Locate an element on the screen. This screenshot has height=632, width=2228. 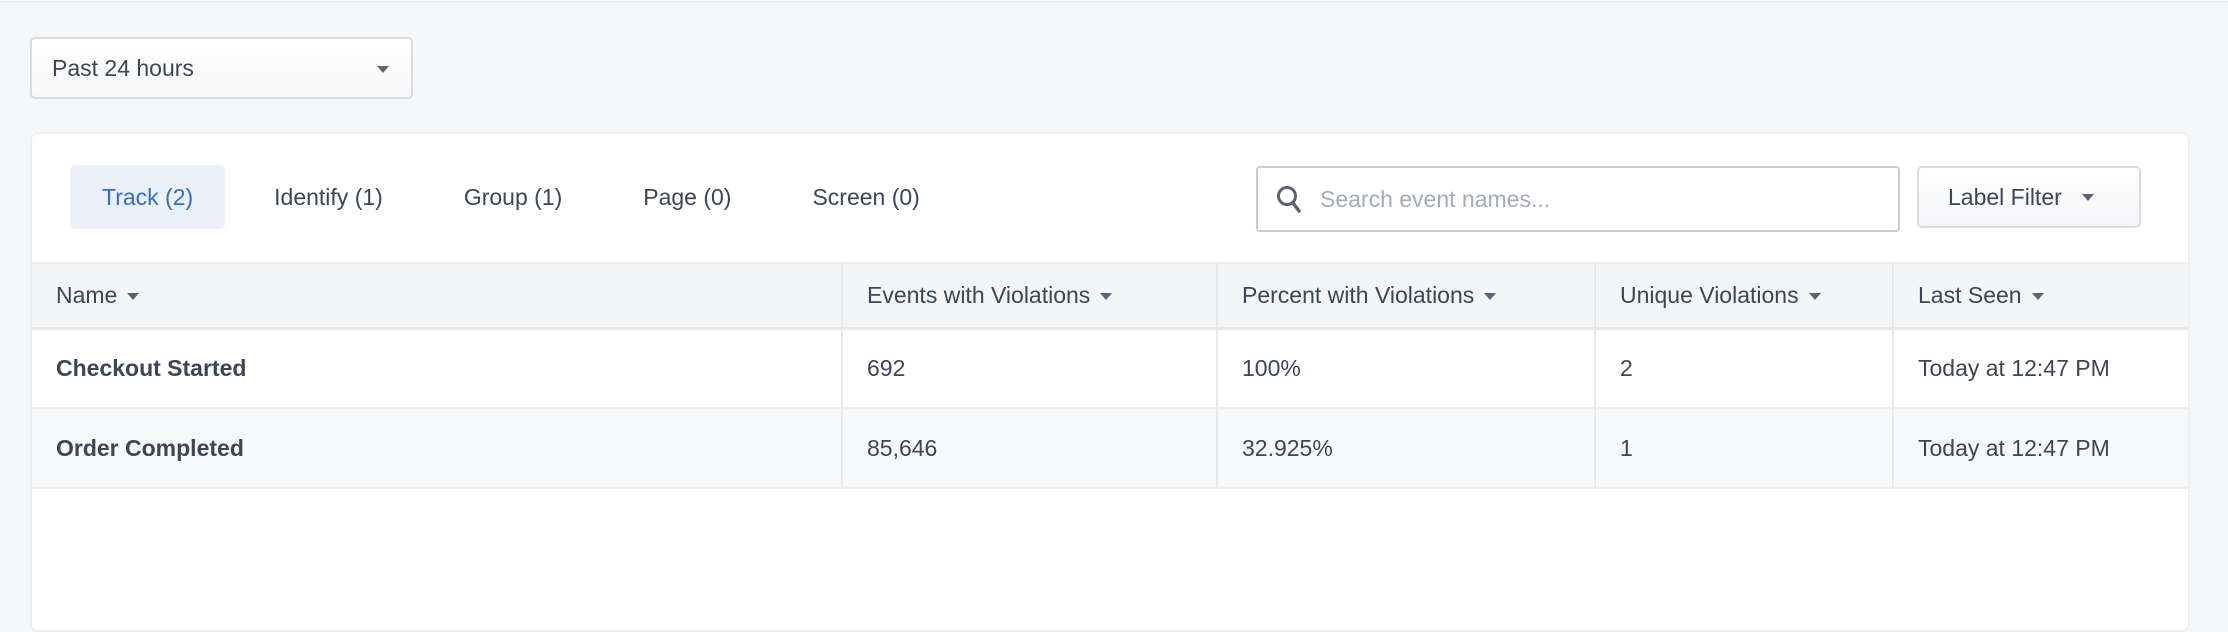
column-header-events: Events with Violations is located at coordinates (1030, 296).